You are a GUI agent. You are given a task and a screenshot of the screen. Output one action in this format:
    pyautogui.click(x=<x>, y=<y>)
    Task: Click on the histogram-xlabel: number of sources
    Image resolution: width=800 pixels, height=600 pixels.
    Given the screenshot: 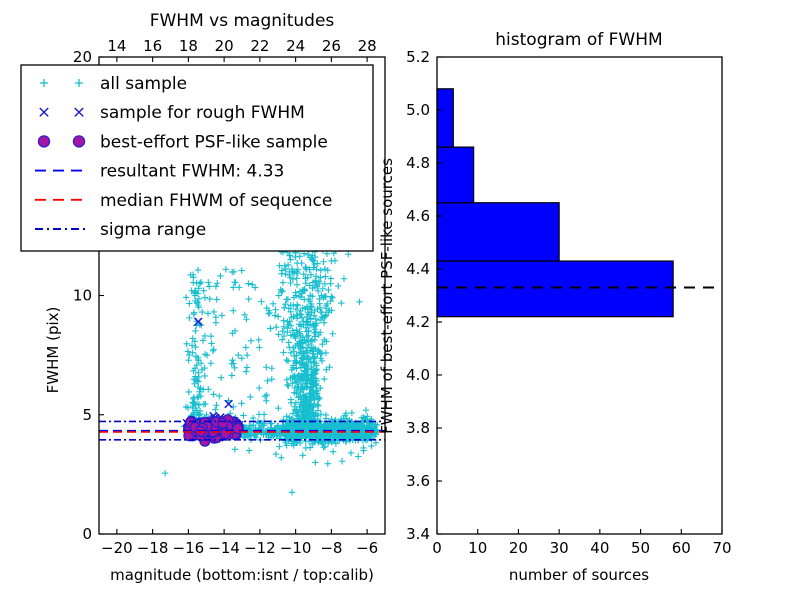 What is the action you would take?
    pyautogui.click(x=579, y=575)
    